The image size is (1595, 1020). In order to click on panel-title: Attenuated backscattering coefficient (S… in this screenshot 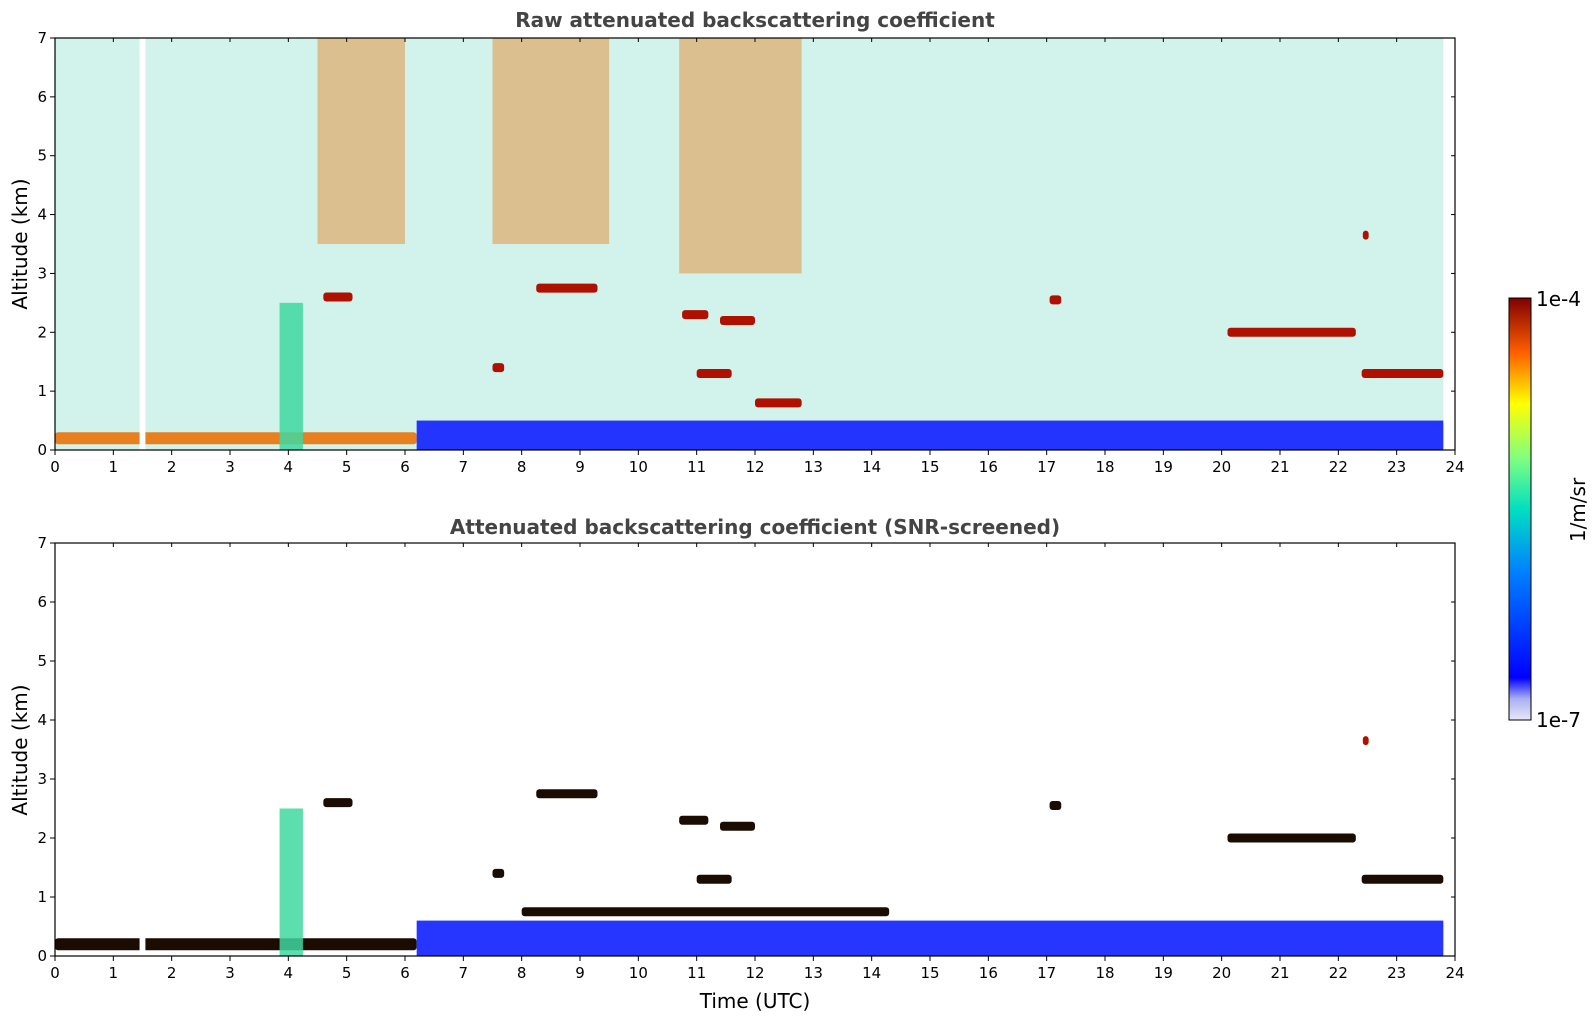, I will do `click(755, 527)`.